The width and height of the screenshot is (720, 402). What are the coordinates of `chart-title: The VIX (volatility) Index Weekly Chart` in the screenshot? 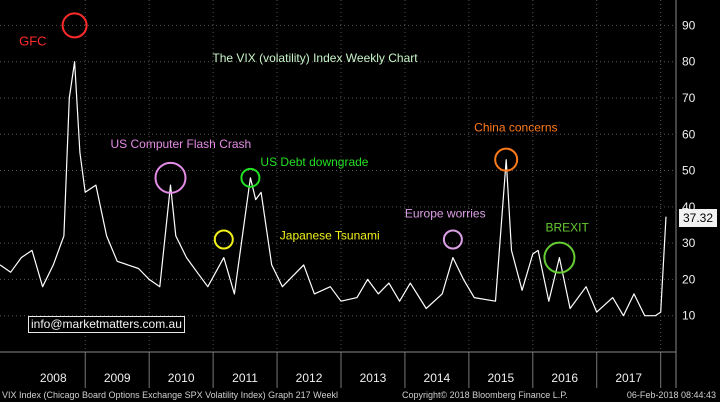 It's located at (315, 58).